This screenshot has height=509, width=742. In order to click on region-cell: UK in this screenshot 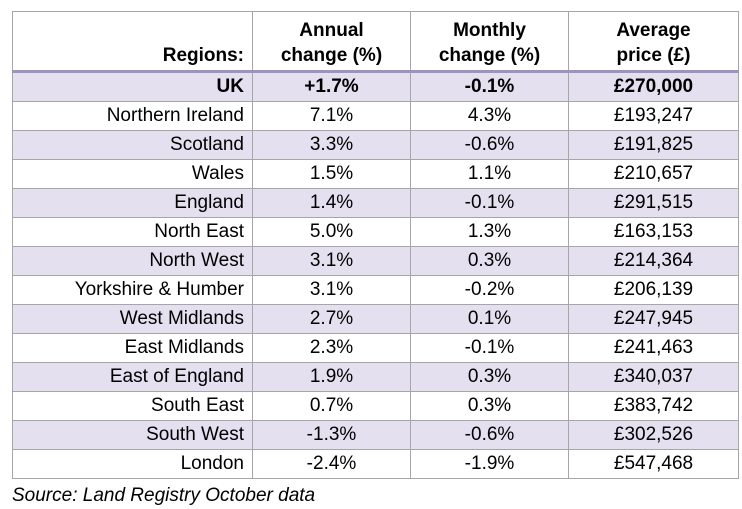, I will do `click(132, 86)`.